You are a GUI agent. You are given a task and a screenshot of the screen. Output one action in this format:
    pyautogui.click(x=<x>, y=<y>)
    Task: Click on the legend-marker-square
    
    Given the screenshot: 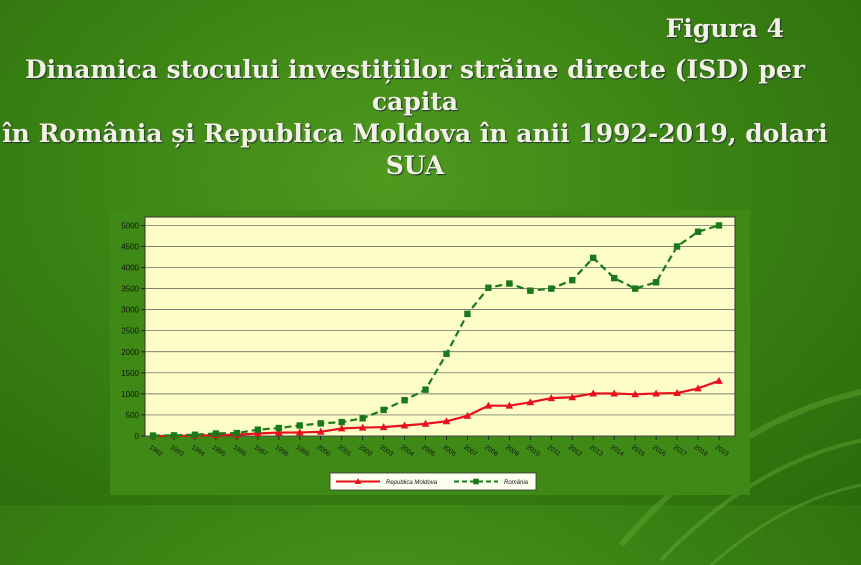 What is the action you would take?
    pyautogui.click(x=476, y=481)
    